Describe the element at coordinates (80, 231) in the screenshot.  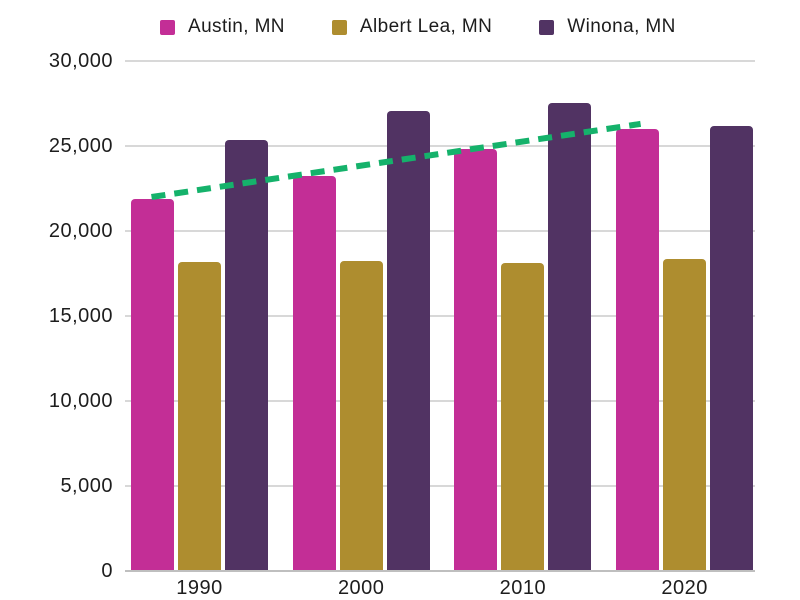
I see `y-tick-label: 20,000` at that location.